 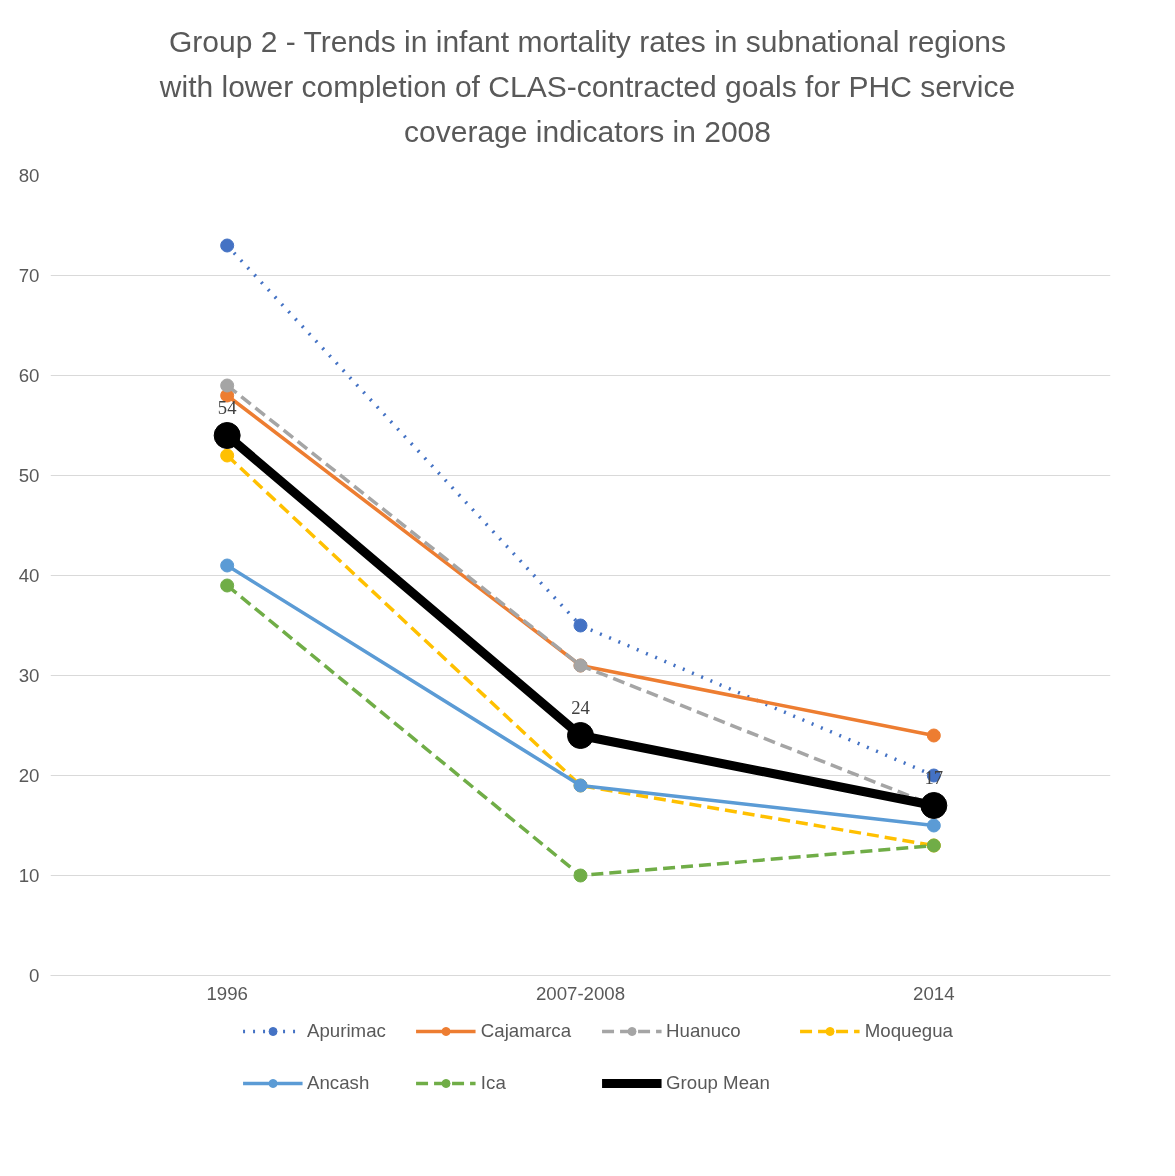 What do you see at coordinates (227, 407) in the screenshot?
I see `data-label: 54` at bounding box center [227, 407].